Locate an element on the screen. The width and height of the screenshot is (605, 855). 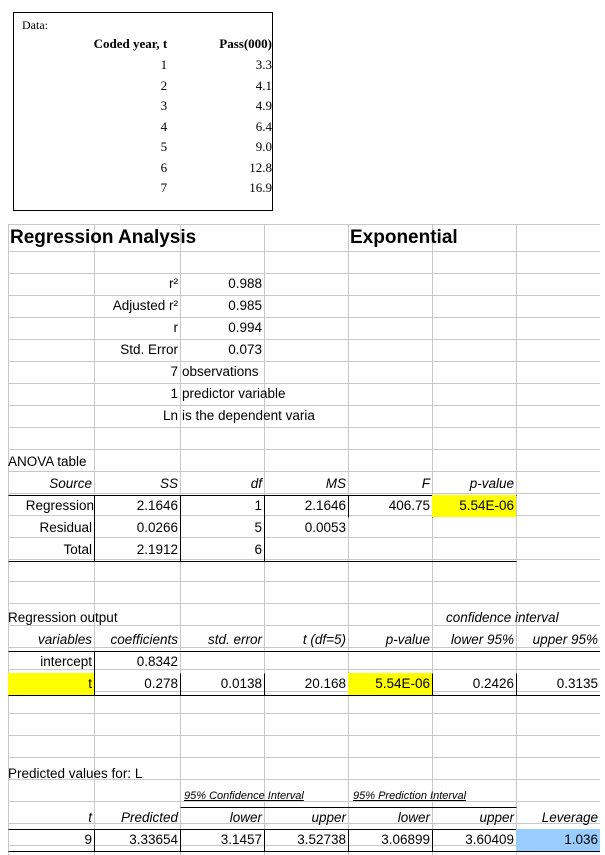
regout-header-lower: 95% lower is located at coordinates (482, 639).